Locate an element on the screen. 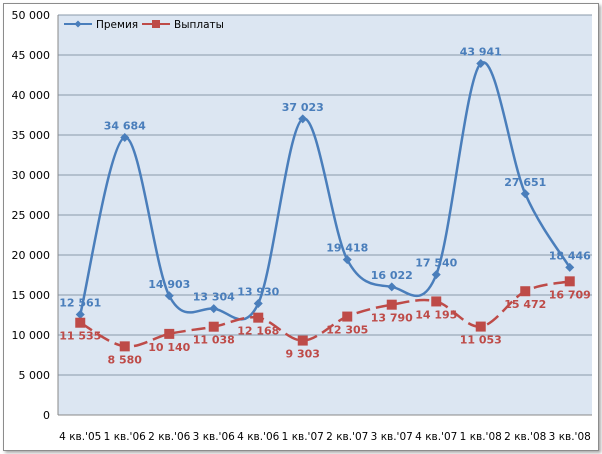  data-label: 16 709 is located at coordinates (570, 294).